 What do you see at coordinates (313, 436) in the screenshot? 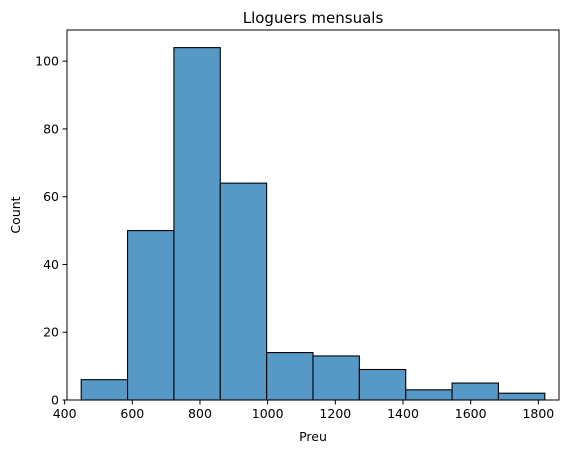
I see `x-axis-label: Preu` at bounding box center [313, 436].